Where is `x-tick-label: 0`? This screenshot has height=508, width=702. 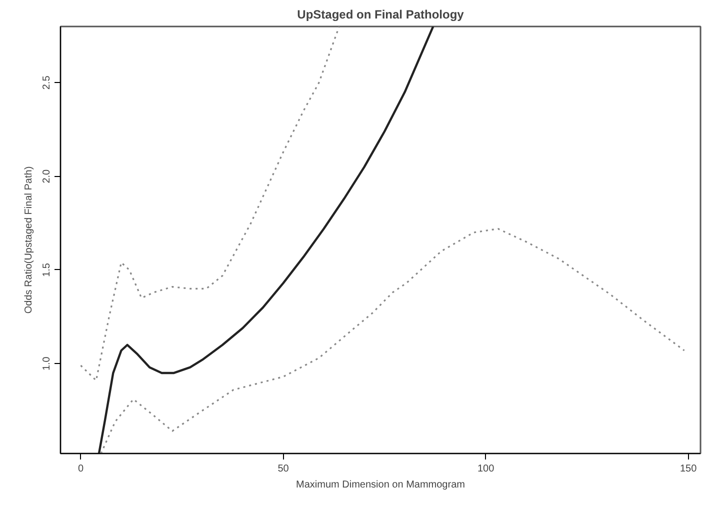
x-tick-label: 0 is located at coordinates (81, 469).